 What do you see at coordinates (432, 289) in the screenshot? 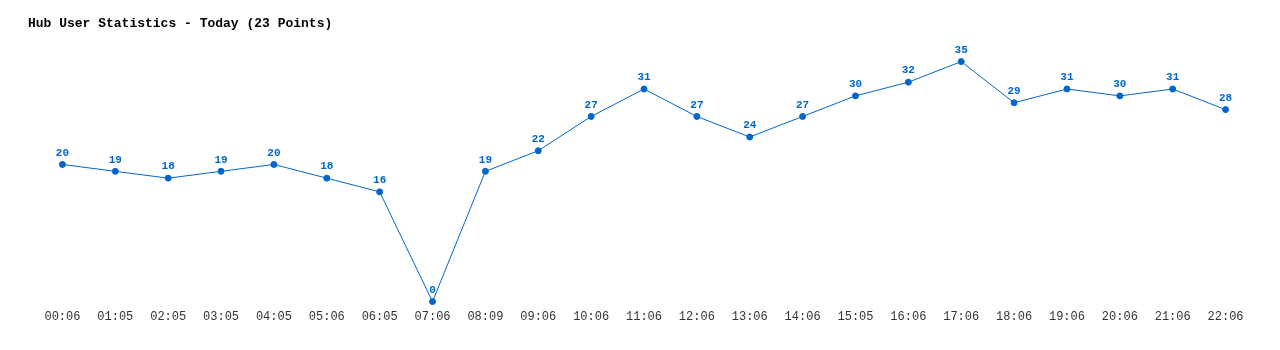
I see `data-label: 0` at bounding box center [432, 289].